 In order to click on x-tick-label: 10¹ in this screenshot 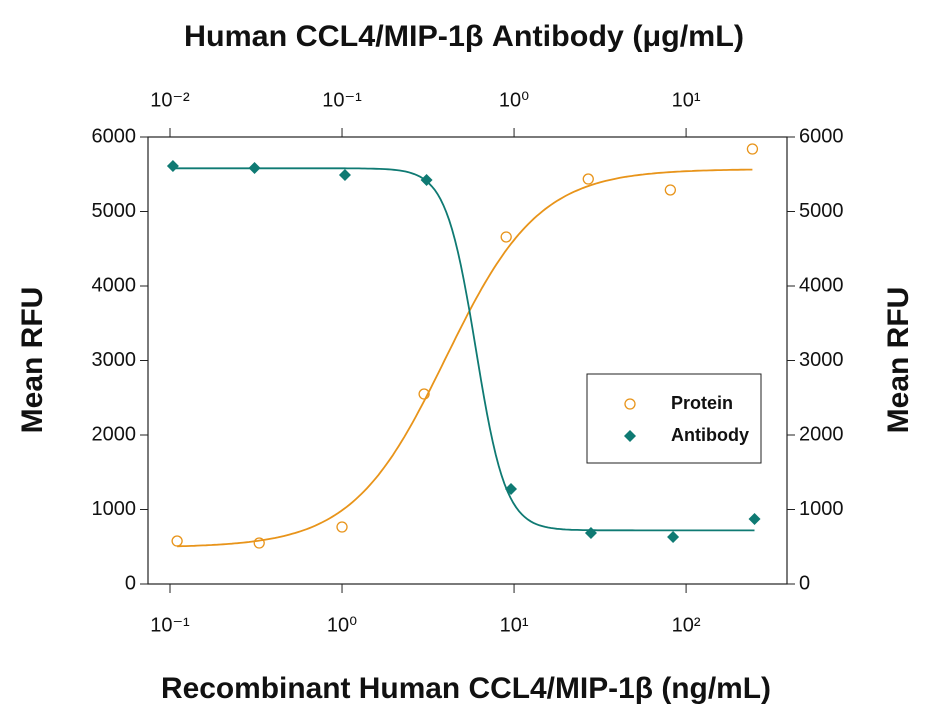, I will do `click(514, 625)`.